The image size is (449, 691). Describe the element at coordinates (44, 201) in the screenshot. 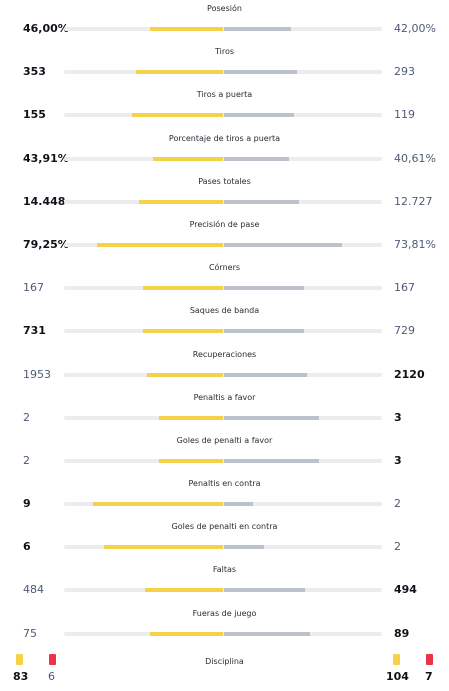

I see `home-value: 14.448` at that location.